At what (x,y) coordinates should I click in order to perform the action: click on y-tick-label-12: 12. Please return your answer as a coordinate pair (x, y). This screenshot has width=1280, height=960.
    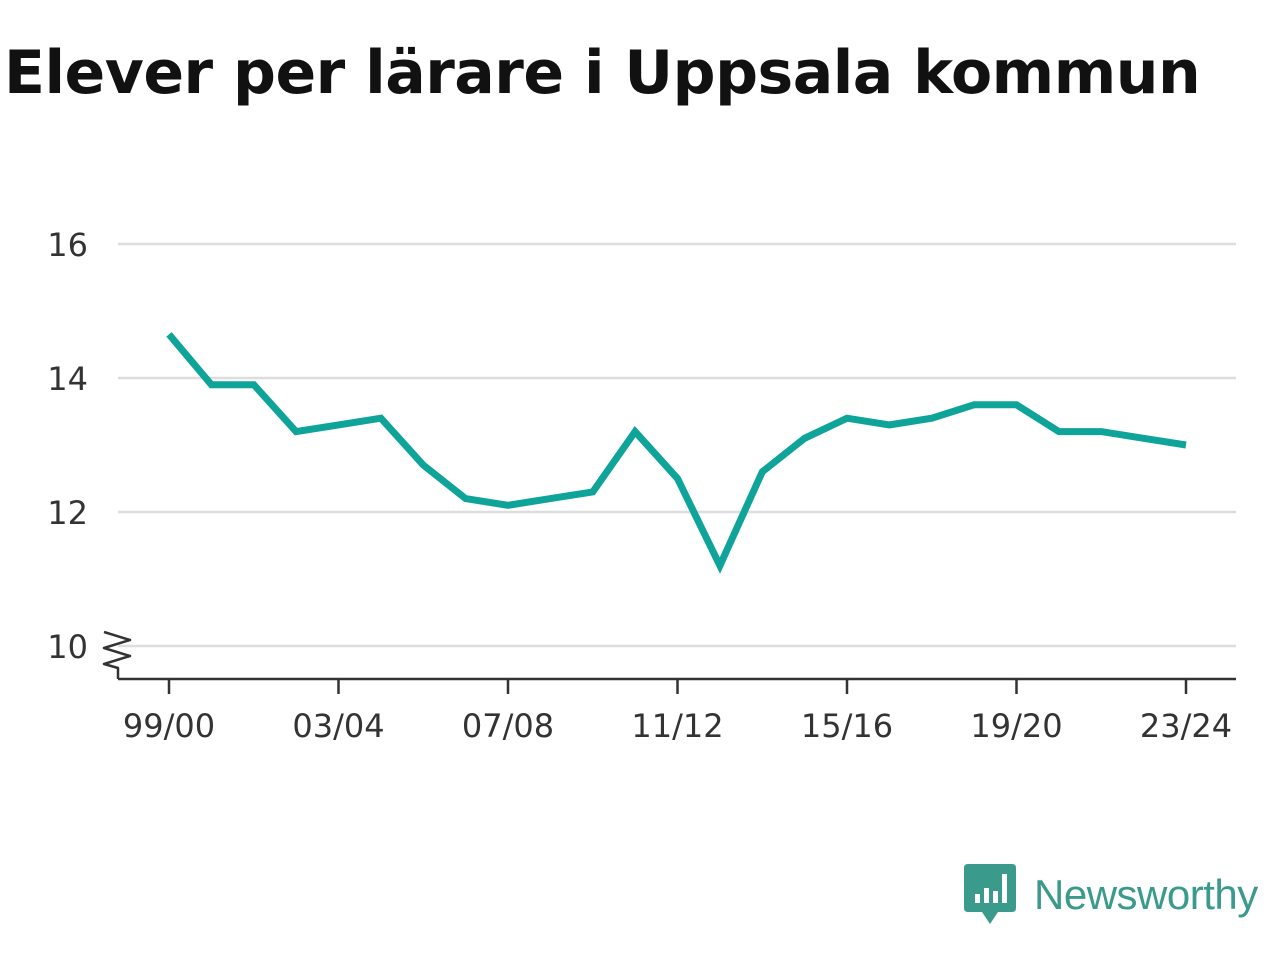
    Looking at the image, I should click on (67, 513).